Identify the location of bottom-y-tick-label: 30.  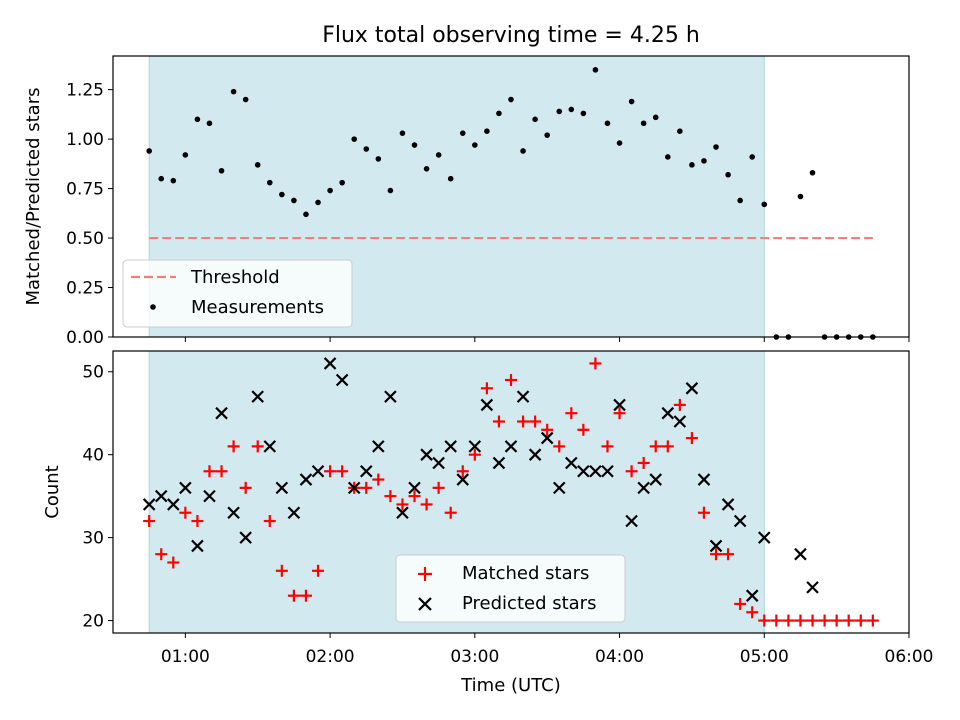
(93, 539).